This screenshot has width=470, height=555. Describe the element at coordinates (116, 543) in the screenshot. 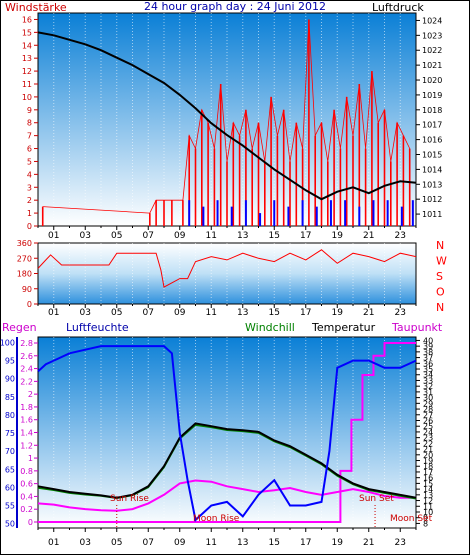

I see `x-tick-label-05: 05` at that location.